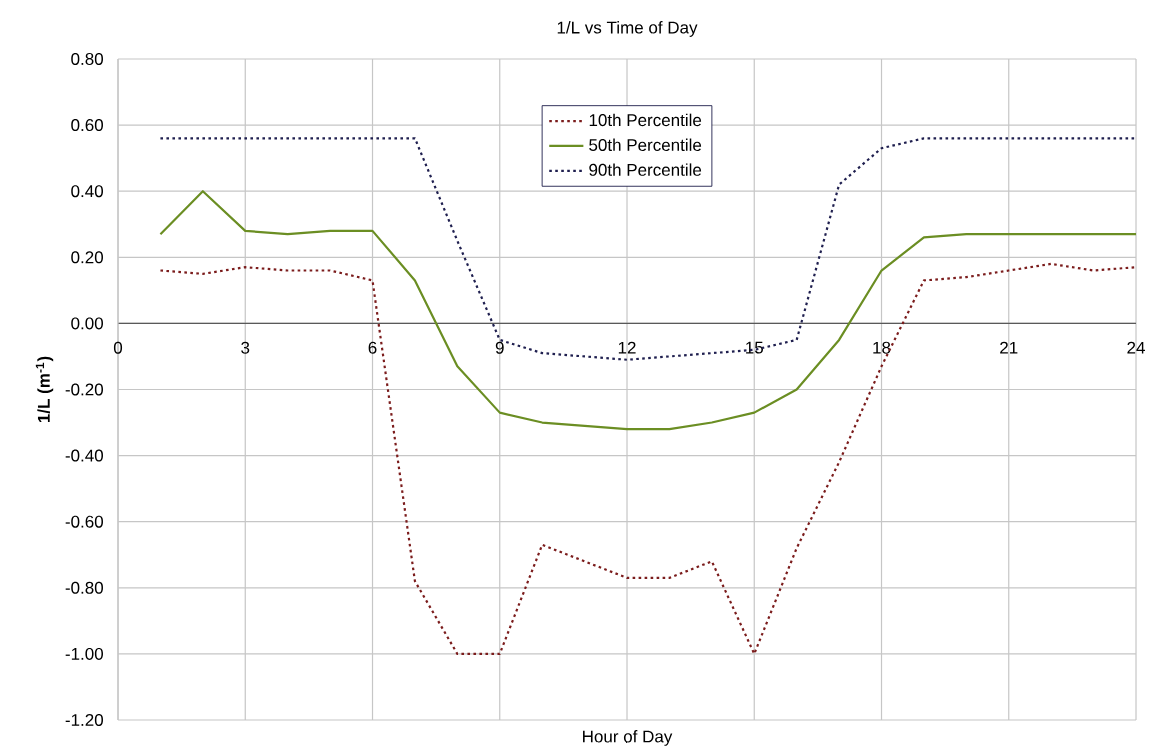  What do you see at coordinates (627, 29) in the screenshot?
I see `chart-title: 1/L vs Time of Day` at bounding box center [627, 29].